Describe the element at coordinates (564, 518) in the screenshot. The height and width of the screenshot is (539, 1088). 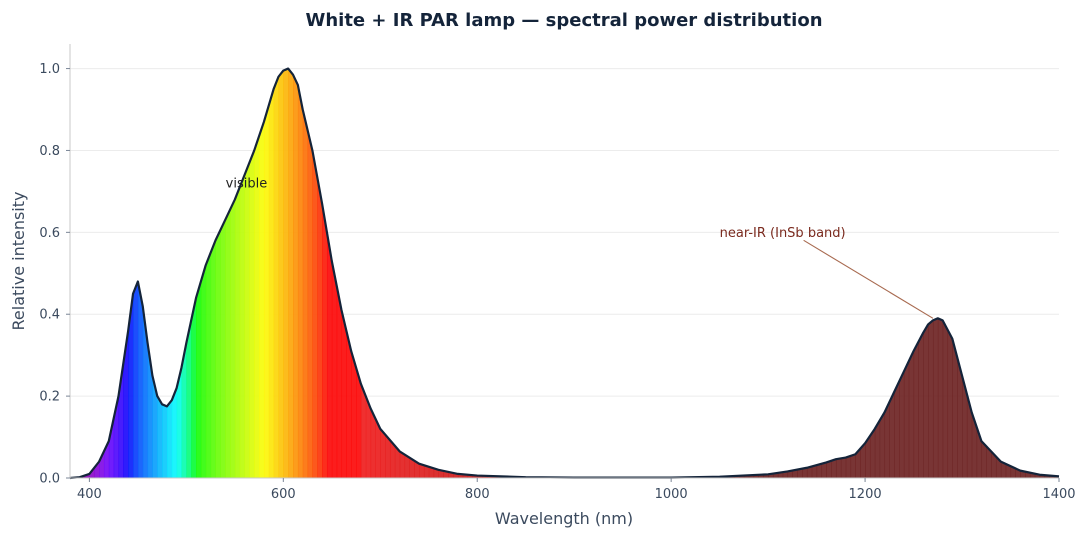
I see `x-axis-label: Wavelength (nm)` at that location.